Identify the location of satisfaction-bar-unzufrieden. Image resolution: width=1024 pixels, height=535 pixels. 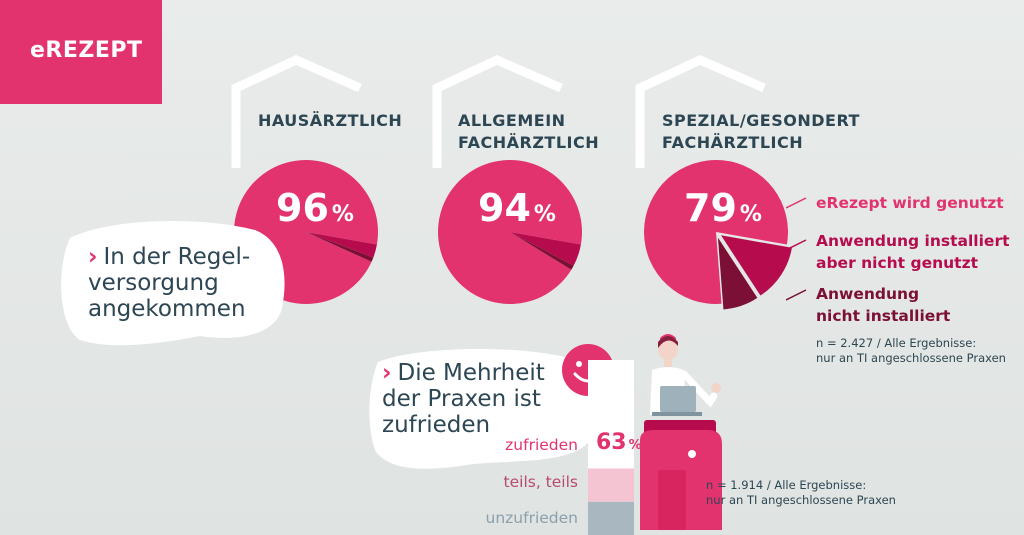
(611, 518).